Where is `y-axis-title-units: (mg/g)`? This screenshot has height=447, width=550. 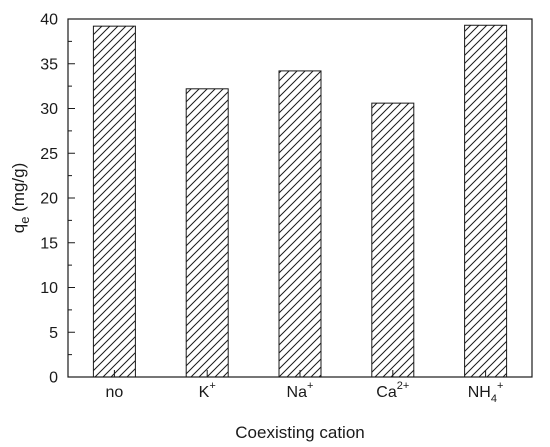 y-axis-title-units: (mg/g) is located at coordinates (18, 190).